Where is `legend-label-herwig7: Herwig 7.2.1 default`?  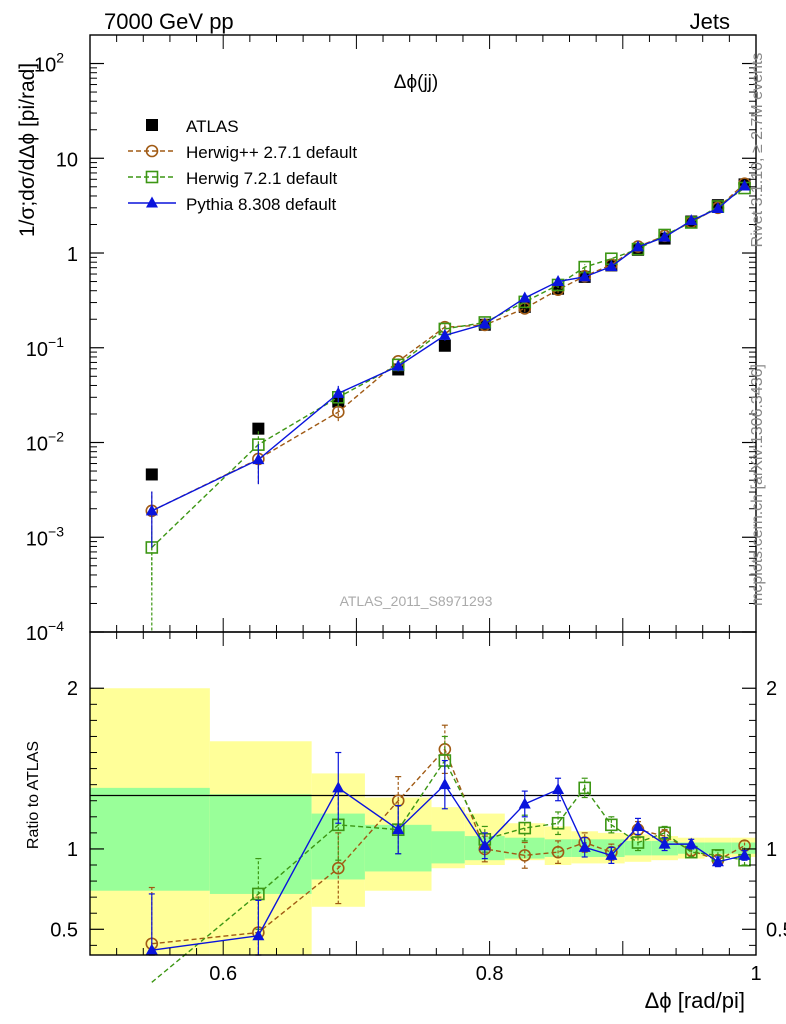
legend-label-herwig7: Herwig 7.2.1 default is located at coordinates (261, 178).